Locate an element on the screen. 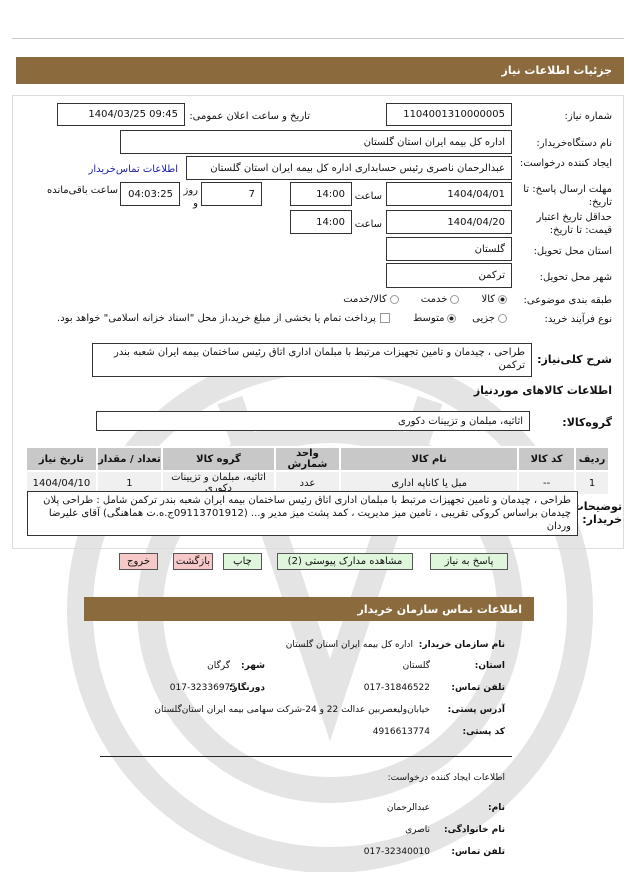  phone-value: 017-31846522 is located at coordinates (396, 688).